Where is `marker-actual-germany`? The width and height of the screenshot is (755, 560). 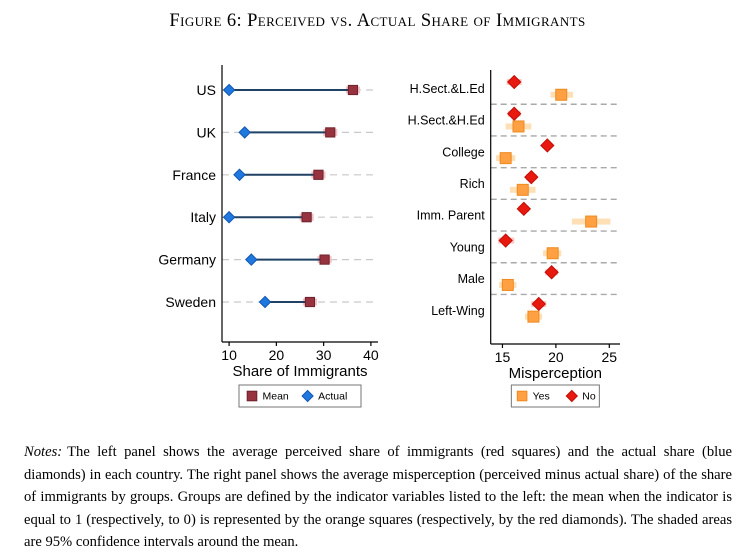
marker-actual-germany is located at coordinates (251, 259).